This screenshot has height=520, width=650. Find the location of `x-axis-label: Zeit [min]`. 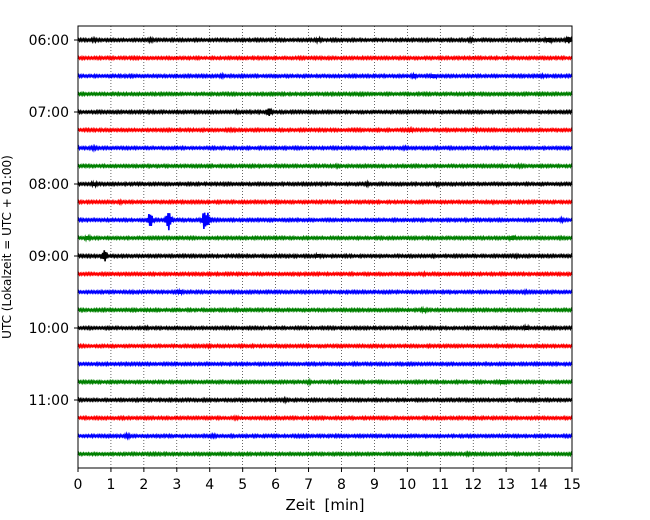

x-axis-label: Zeit [min] is located at coordinates (324, 505).